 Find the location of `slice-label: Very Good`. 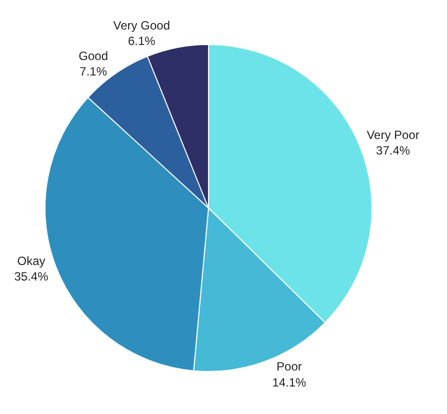

slice-label: Very Good is located at coordinates (141, 25).